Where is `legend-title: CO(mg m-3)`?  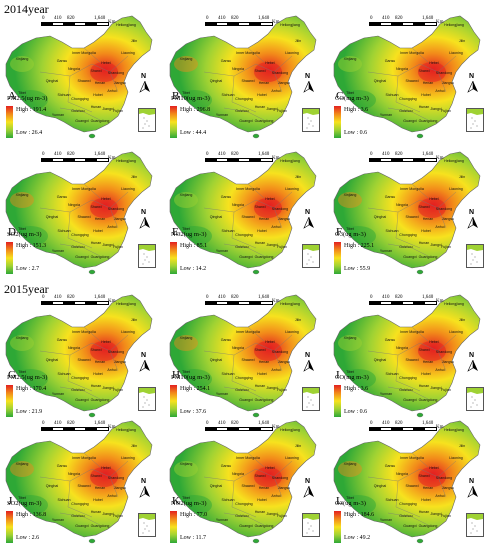 legend-title: CO(mg m-3) is located at coordinates (352, 377).